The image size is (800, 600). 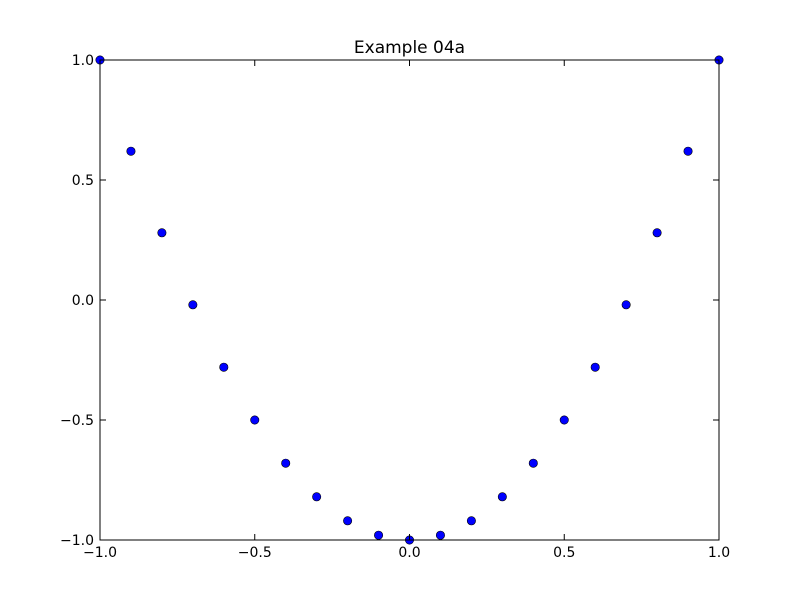 What do you see at coordinates (255, 553) in the screenshot?
I see `x-tick-label: −0.5` at bounding box center [255, 553].